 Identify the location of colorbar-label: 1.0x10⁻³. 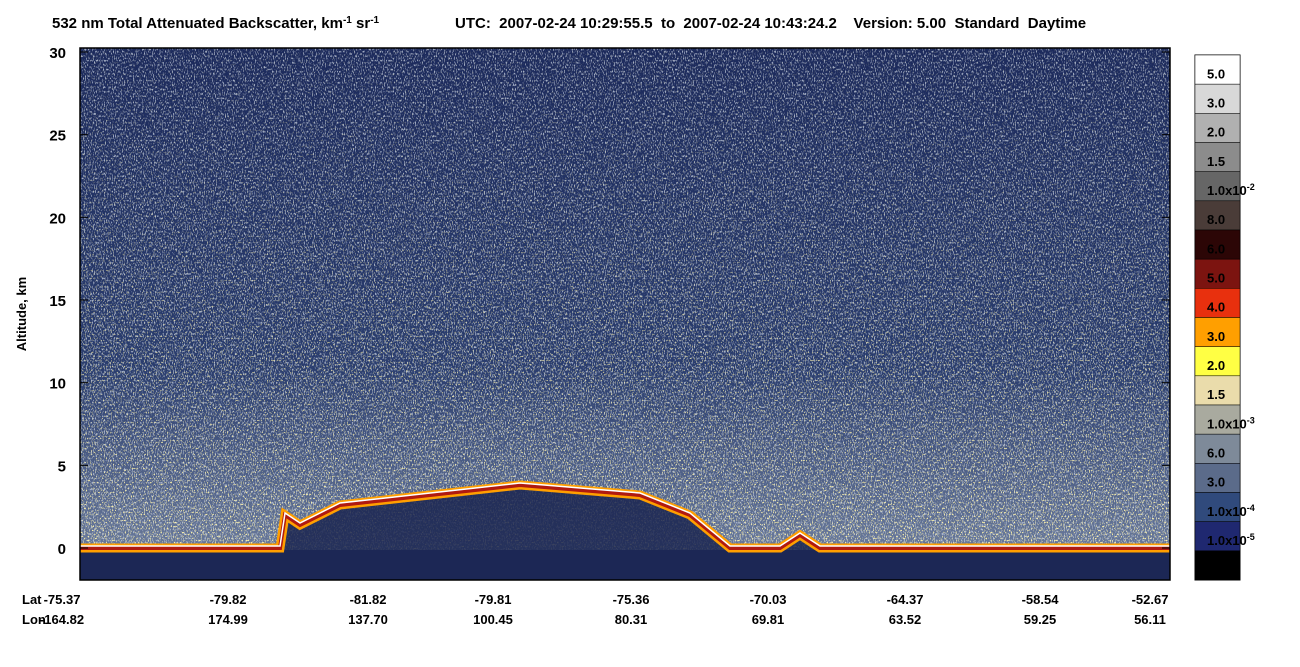
(1231, 423).